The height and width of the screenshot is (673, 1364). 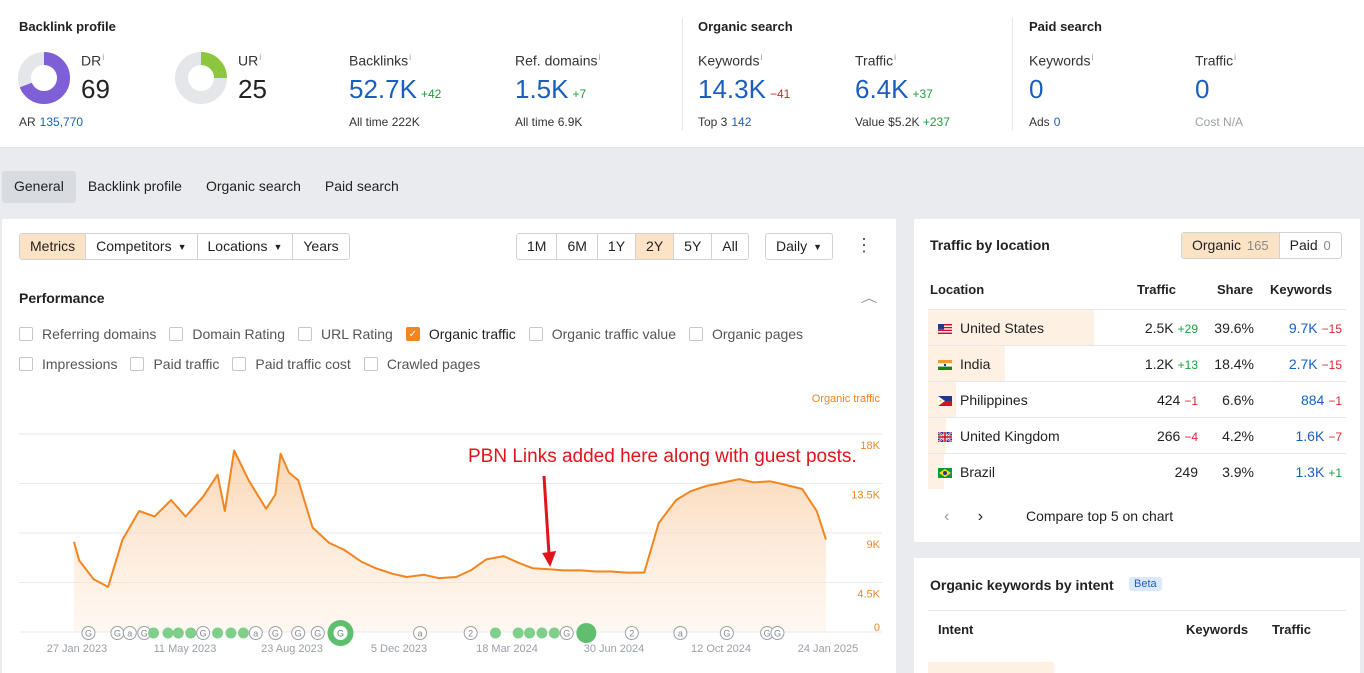 I want to click on metric-checkbox: Referring domains, so click(x=87, y=334).